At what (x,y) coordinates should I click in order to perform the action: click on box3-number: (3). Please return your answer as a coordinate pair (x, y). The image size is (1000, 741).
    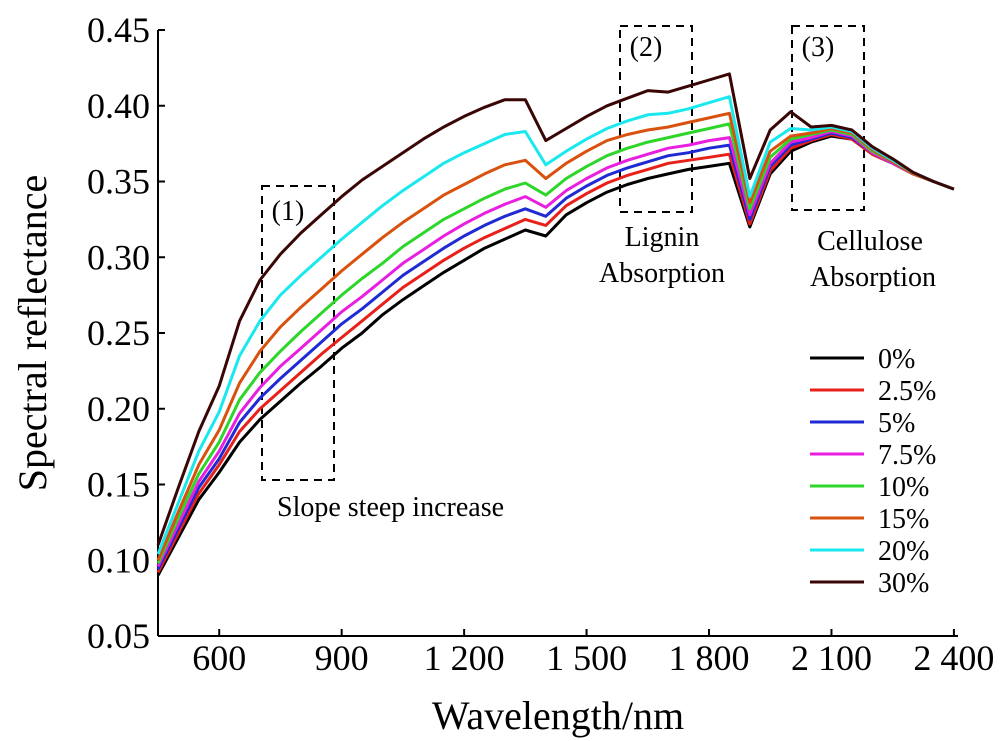
    Looking at the image, I should click on (818, 47).